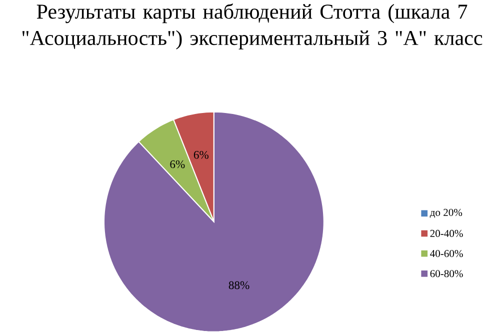 The height and width of the screenshot is (332, 504). What do you see at coordinates (446, 253) in the screenshot?
I see `legend-label: 40-60%` at bounding box center [446, 253].